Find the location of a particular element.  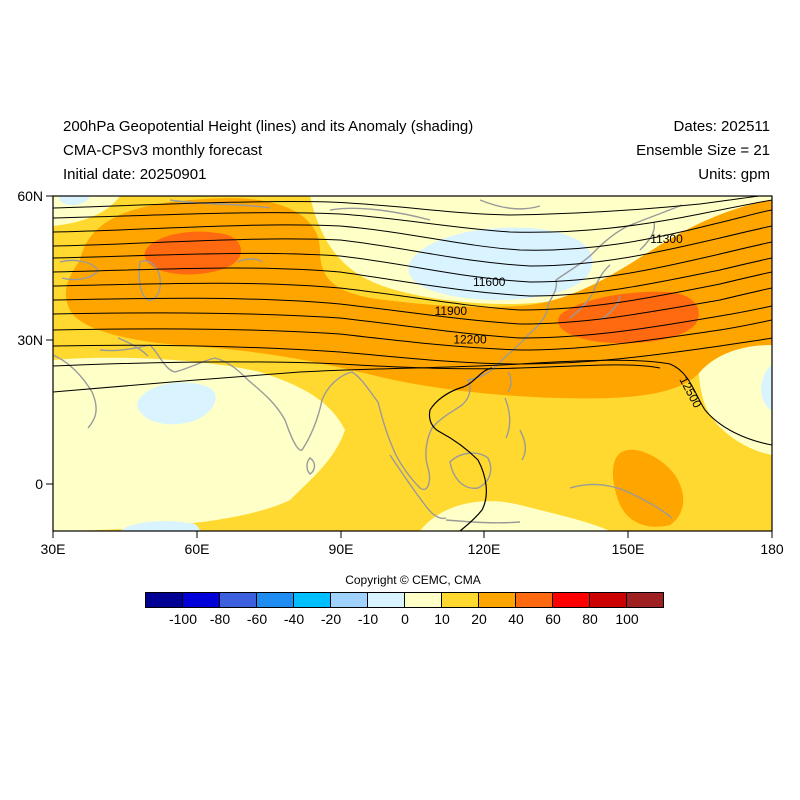

x-tick-label: 60E is located at coordinates (197, 549).